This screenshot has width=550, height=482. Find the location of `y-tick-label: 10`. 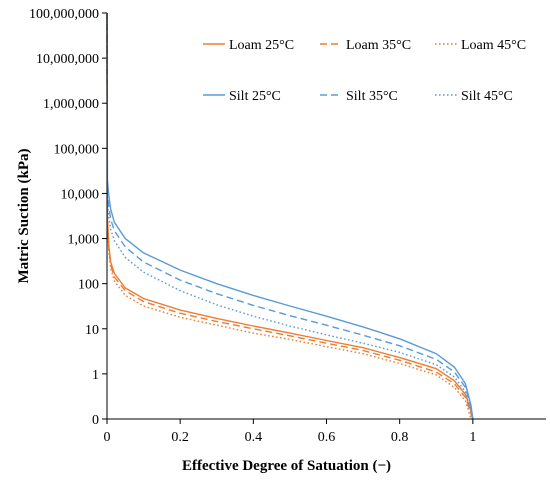

y-tick-label: 10 is located at coordinates (92, 330).